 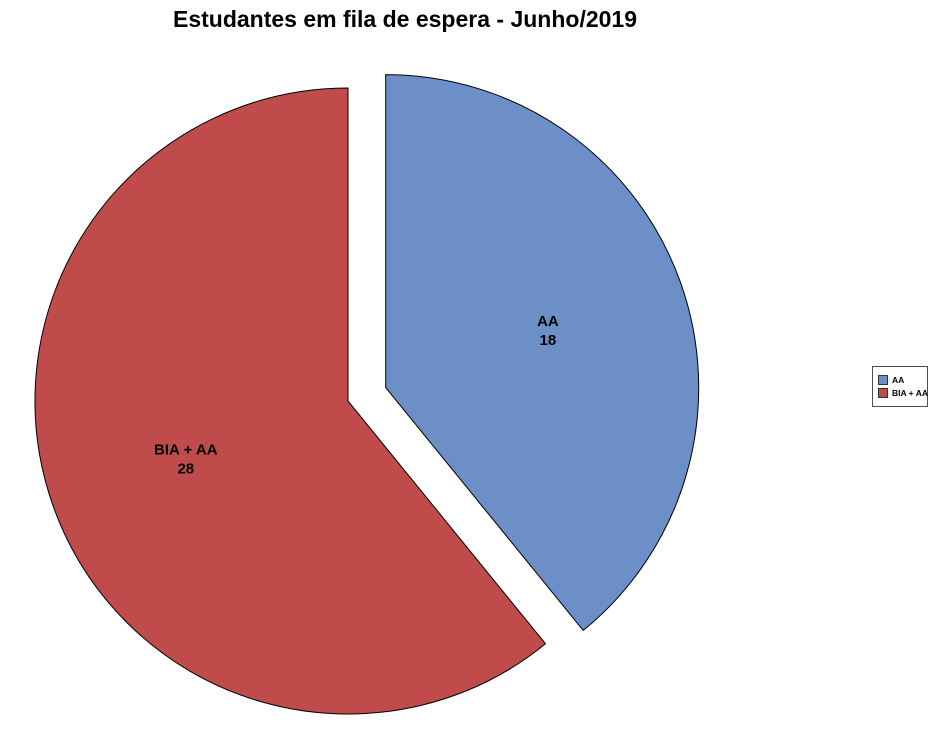 What do you see at coordinates (900, 386) in the screenshot?
I see `legend: AA BIA + AA` at bounding box center [900, 386].